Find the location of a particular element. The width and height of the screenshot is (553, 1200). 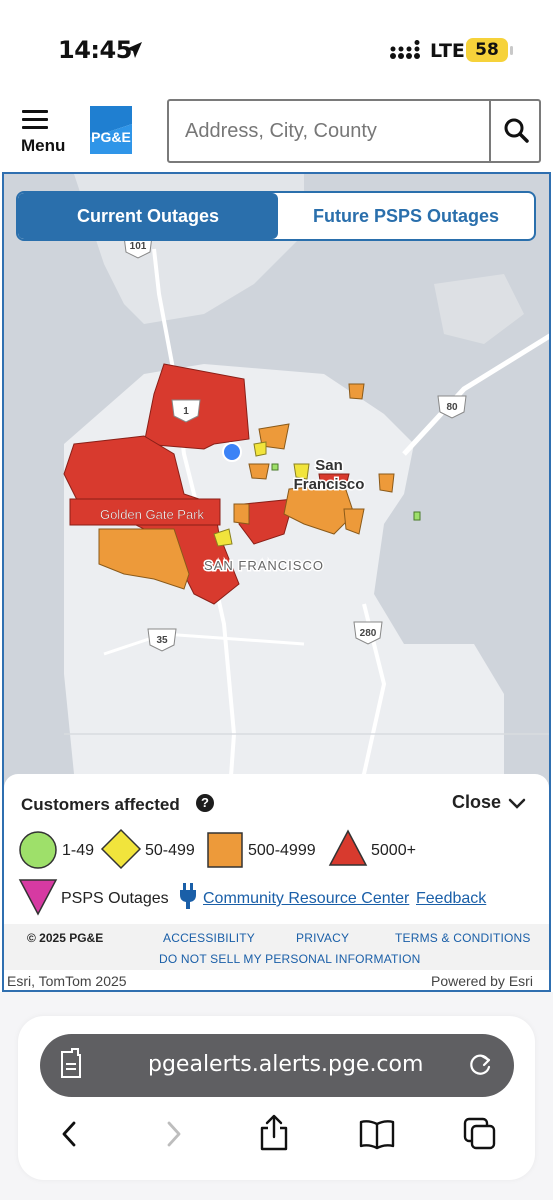

chevron-down-icon is located at coordinates (517, 804).